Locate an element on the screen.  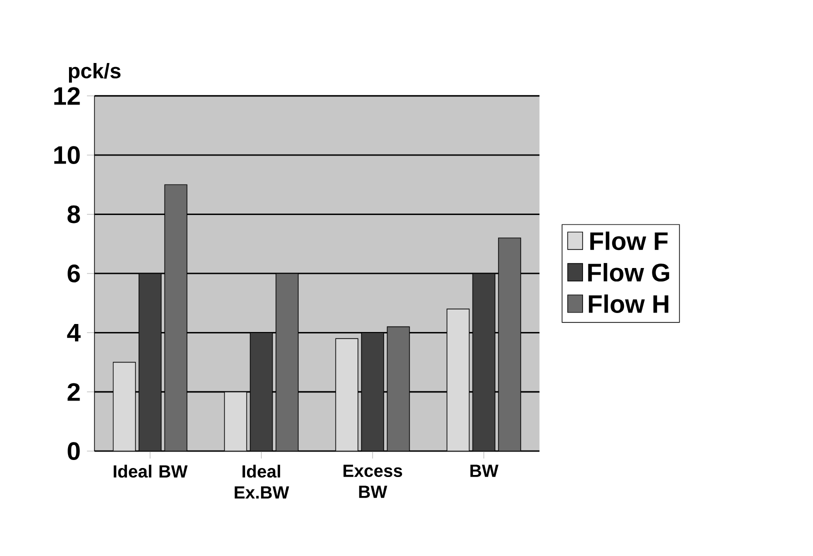
y-tick-label: 10 is located at coordinates (67, 155).